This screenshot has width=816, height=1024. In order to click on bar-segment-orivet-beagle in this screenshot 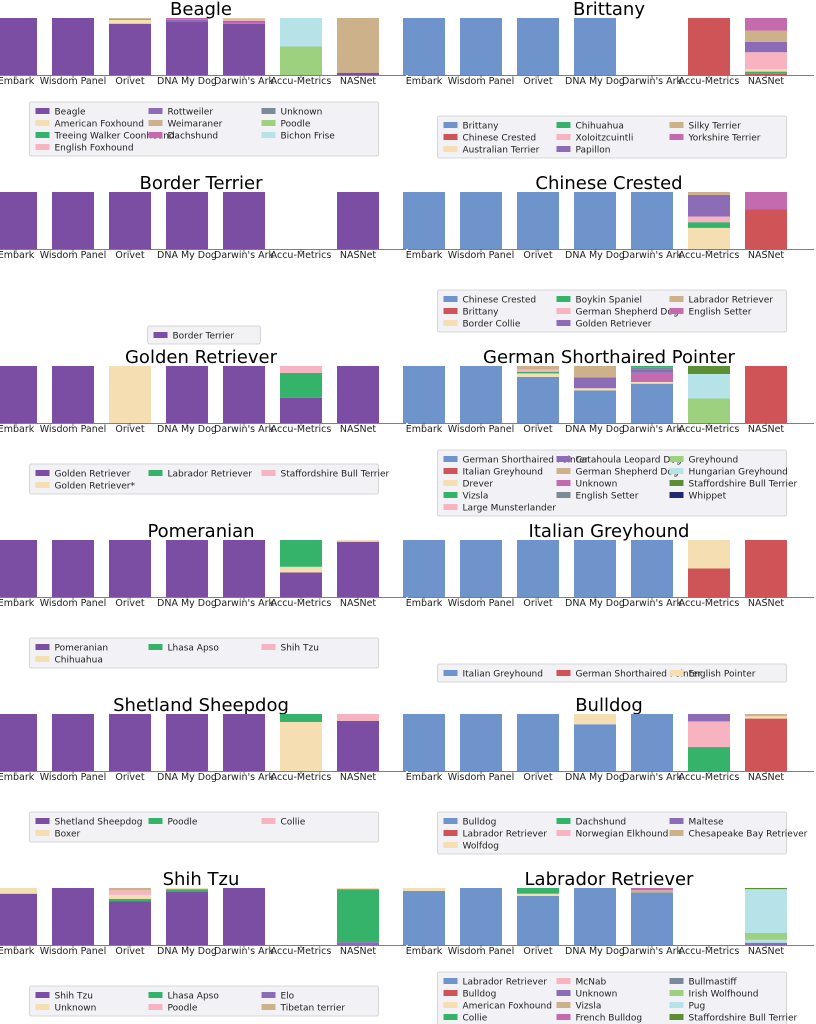, I will do `click(130, 49)`.